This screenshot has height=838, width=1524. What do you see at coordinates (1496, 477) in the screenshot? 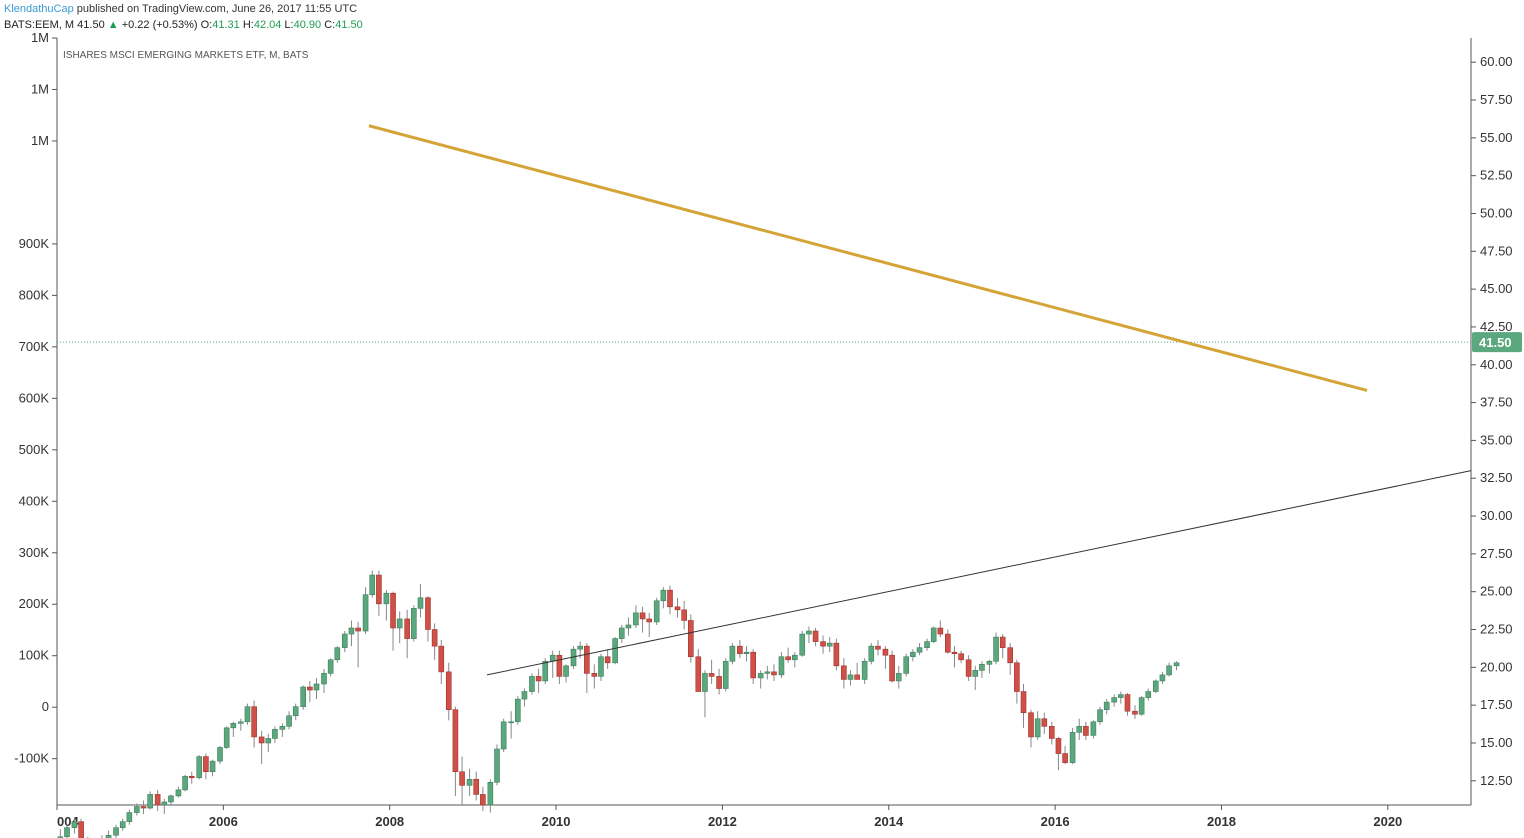
I see `price-tick-label: 32.50` at bounding box center [1496, 477].